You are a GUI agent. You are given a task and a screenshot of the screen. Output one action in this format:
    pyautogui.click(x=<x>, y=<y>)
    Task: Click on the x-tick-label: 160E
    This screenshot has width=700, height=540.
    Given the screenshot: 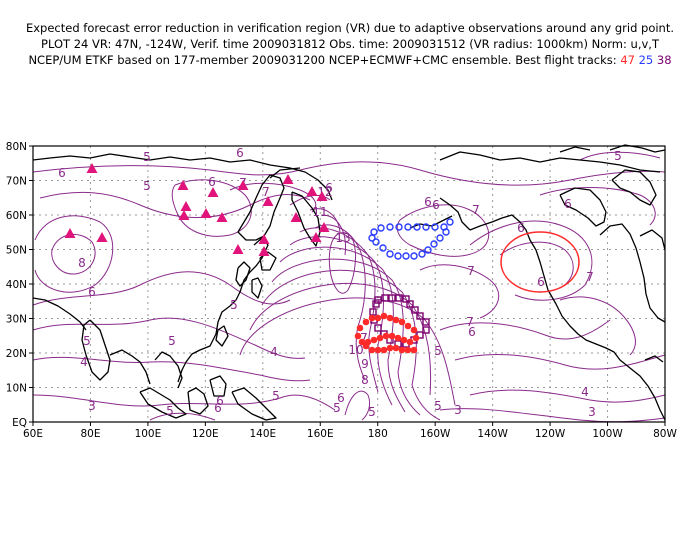 What is the action you would take?
    pyautogui.click(x=320, y=434)
    